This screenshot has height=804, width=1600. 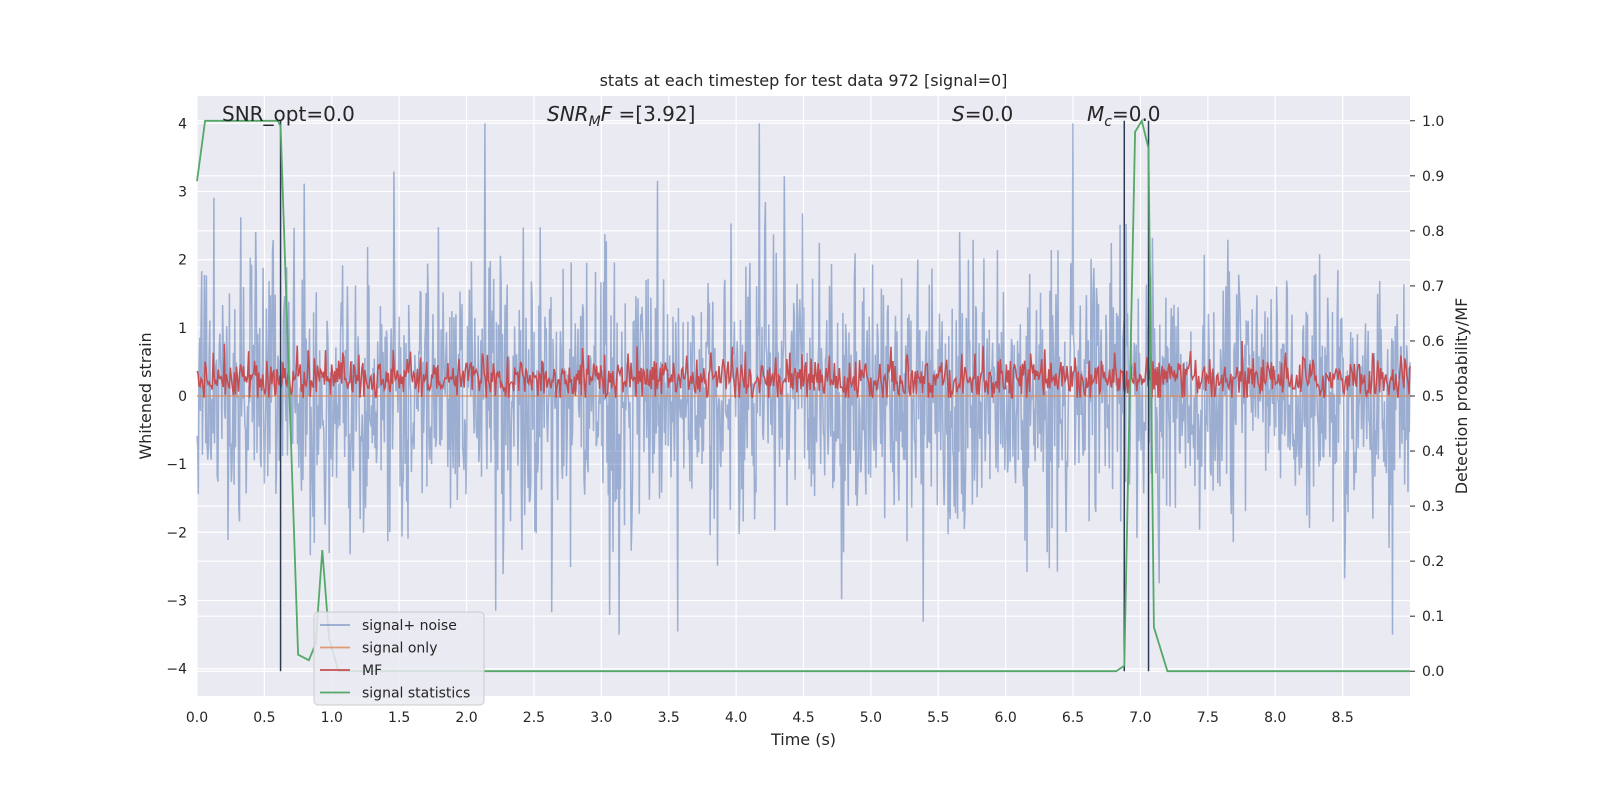 What do you see at coordinates (1136, 114) in the screenshot?
I see `mc-rest: =0.0` at bounding box center [1136, 114].